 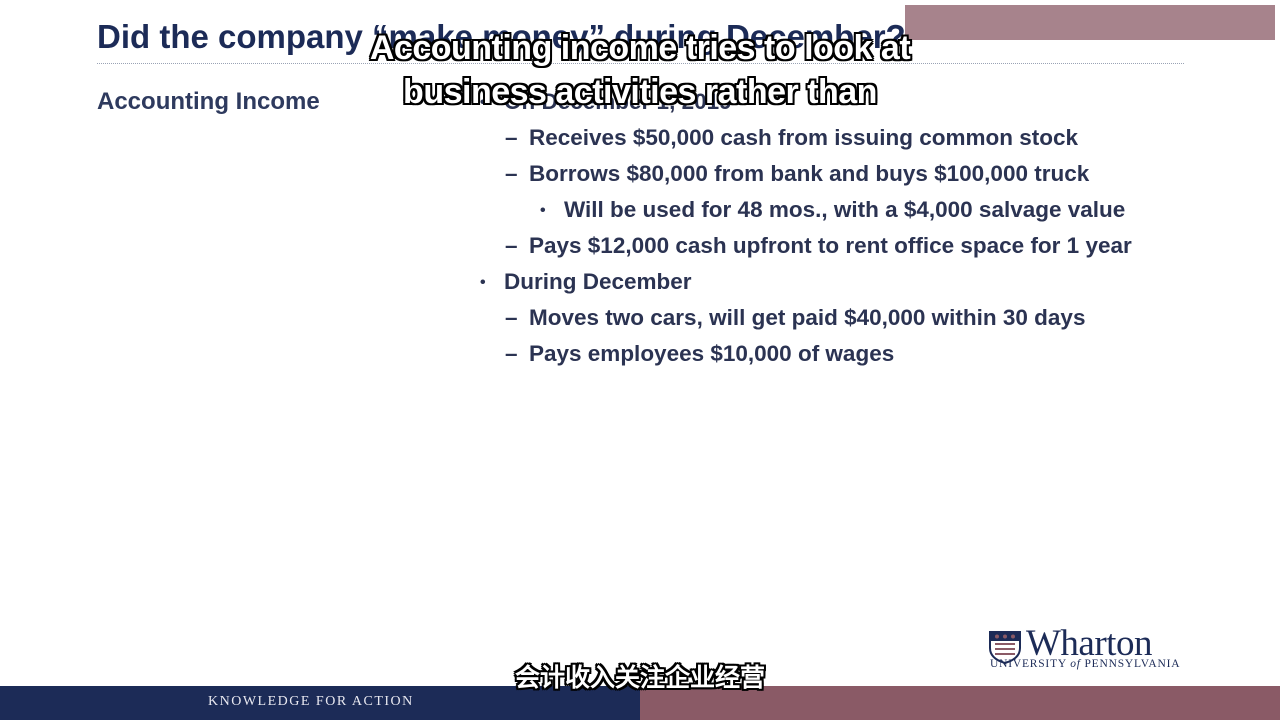 What do you see at coordinates (1075, 664) in the screenshot?
I see `logo-sub-of: of` at bounding box center [1075, 664].